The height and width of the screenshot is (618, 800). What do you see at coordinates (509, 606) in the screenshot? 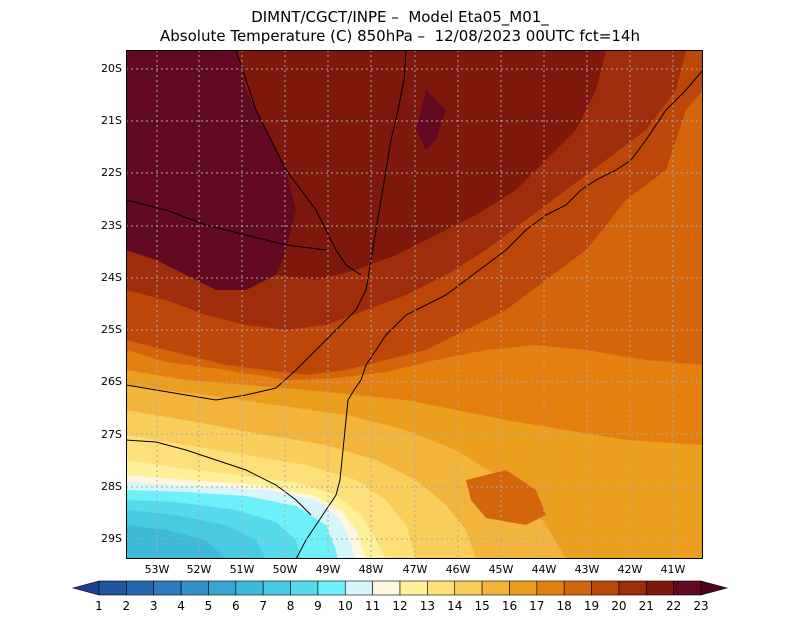
I see `colorbar-label: 16` at bounding box center [509, 606].